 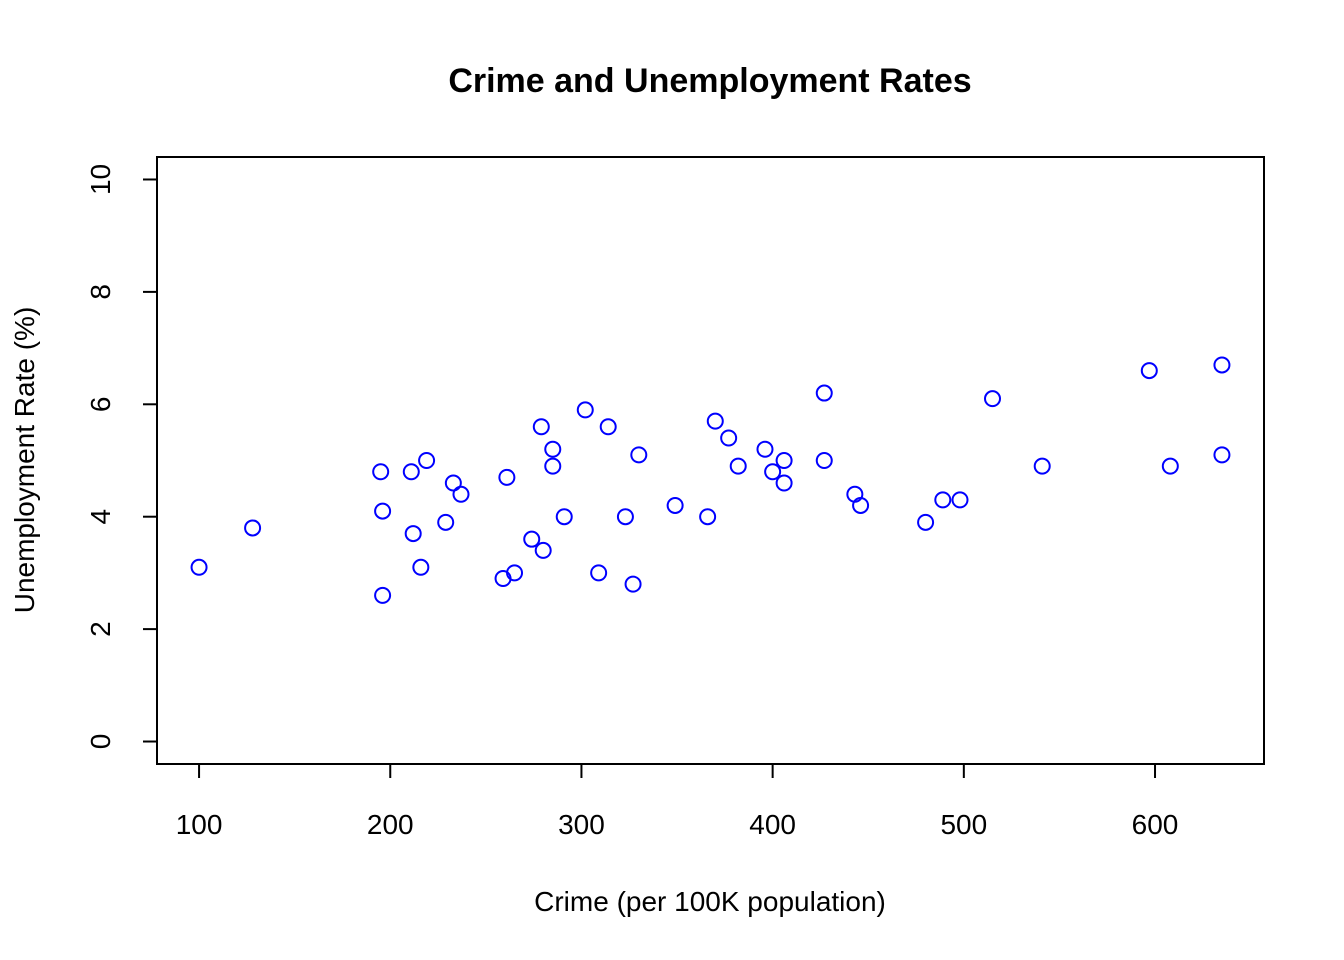 I want to click on y-tick-label: 4, so click(x=100, y=517).